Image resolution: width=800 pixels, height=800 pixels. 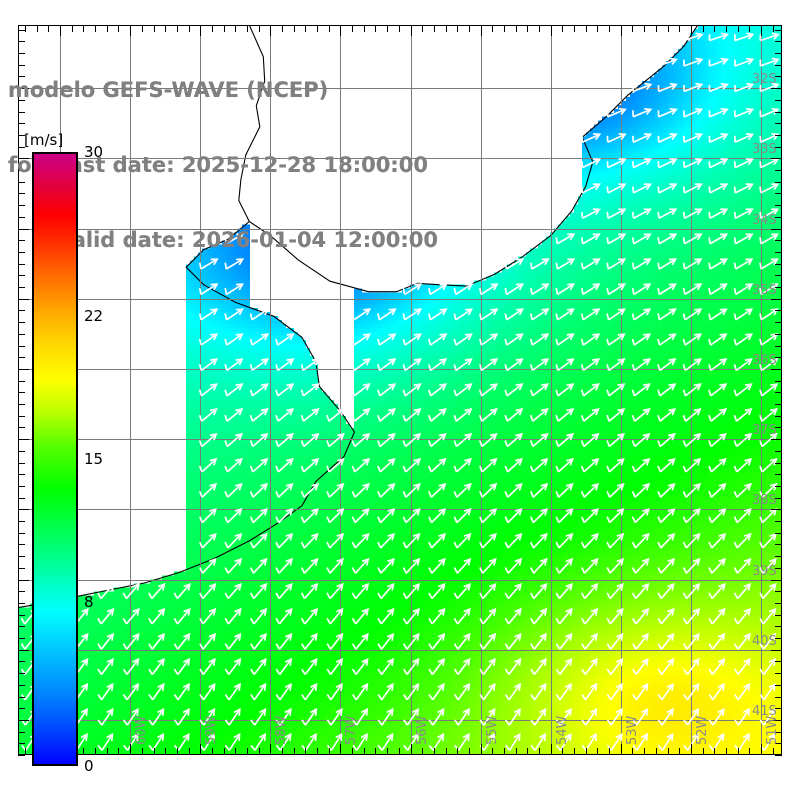 What do you see at coordinates (764, 150) in the screenshot?
I see `lat-label-33S: 33S` at bounding box center [764, 150].